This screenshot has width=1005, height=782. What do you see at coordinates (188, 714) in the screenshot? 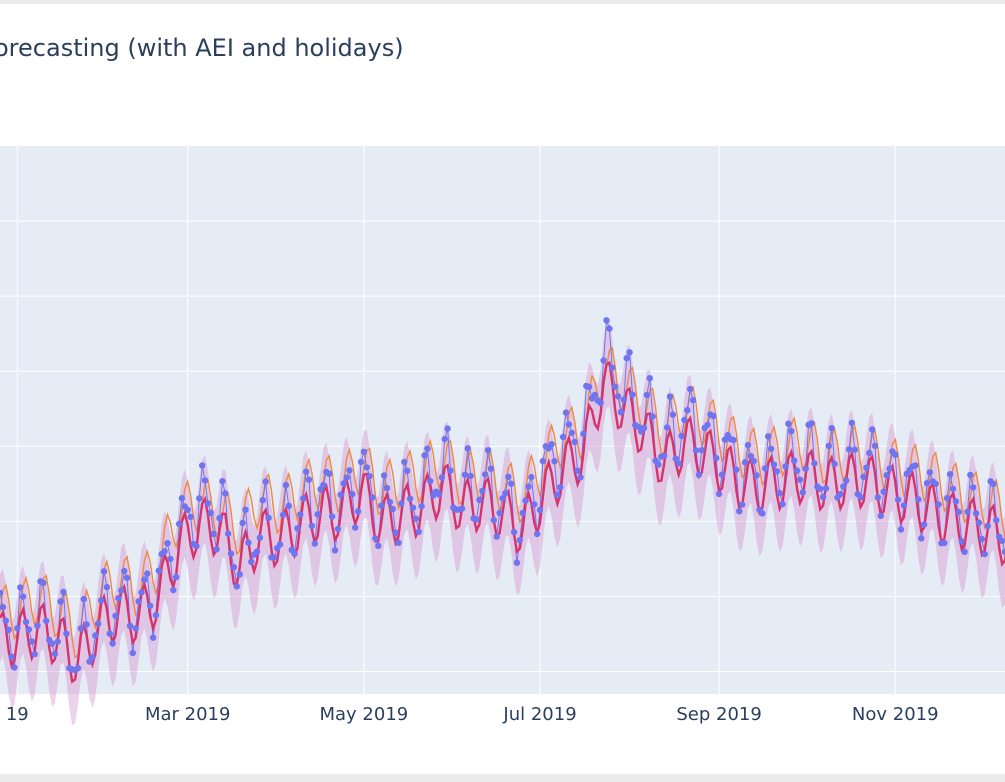
I see `x-tick-label: Mar 2019` at bounding box center [188, 714].